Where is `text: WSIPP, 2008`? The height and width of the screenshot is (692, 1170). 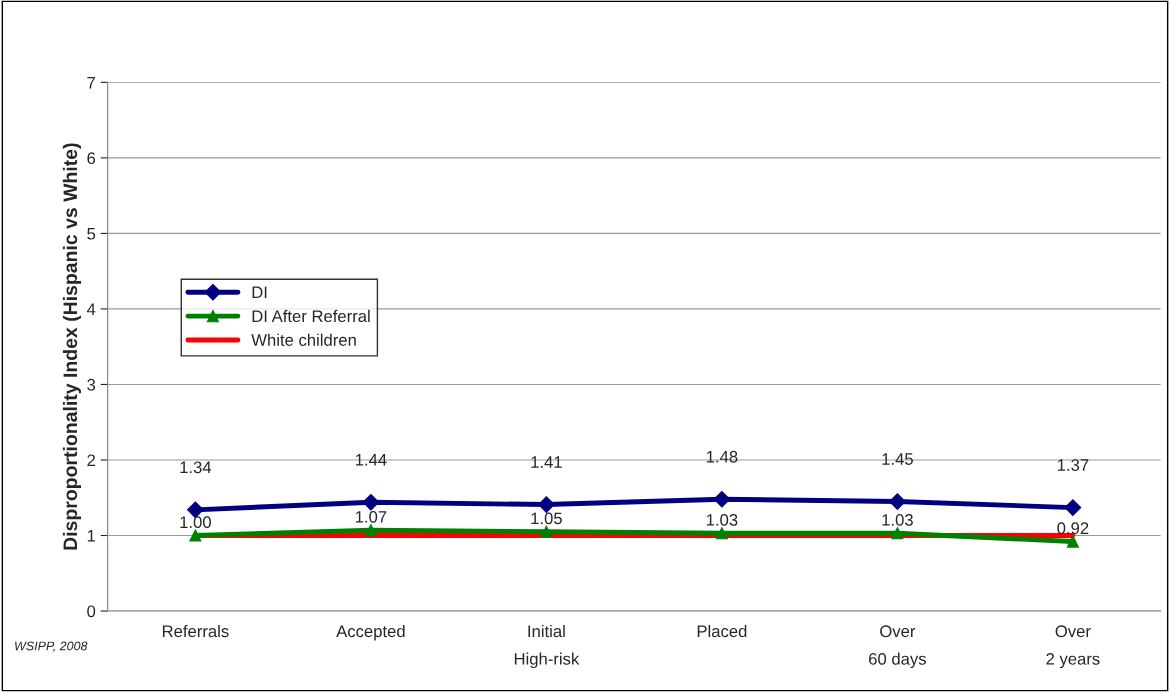 text: WSIPP, 2008 is located at coordinates (51, 646).